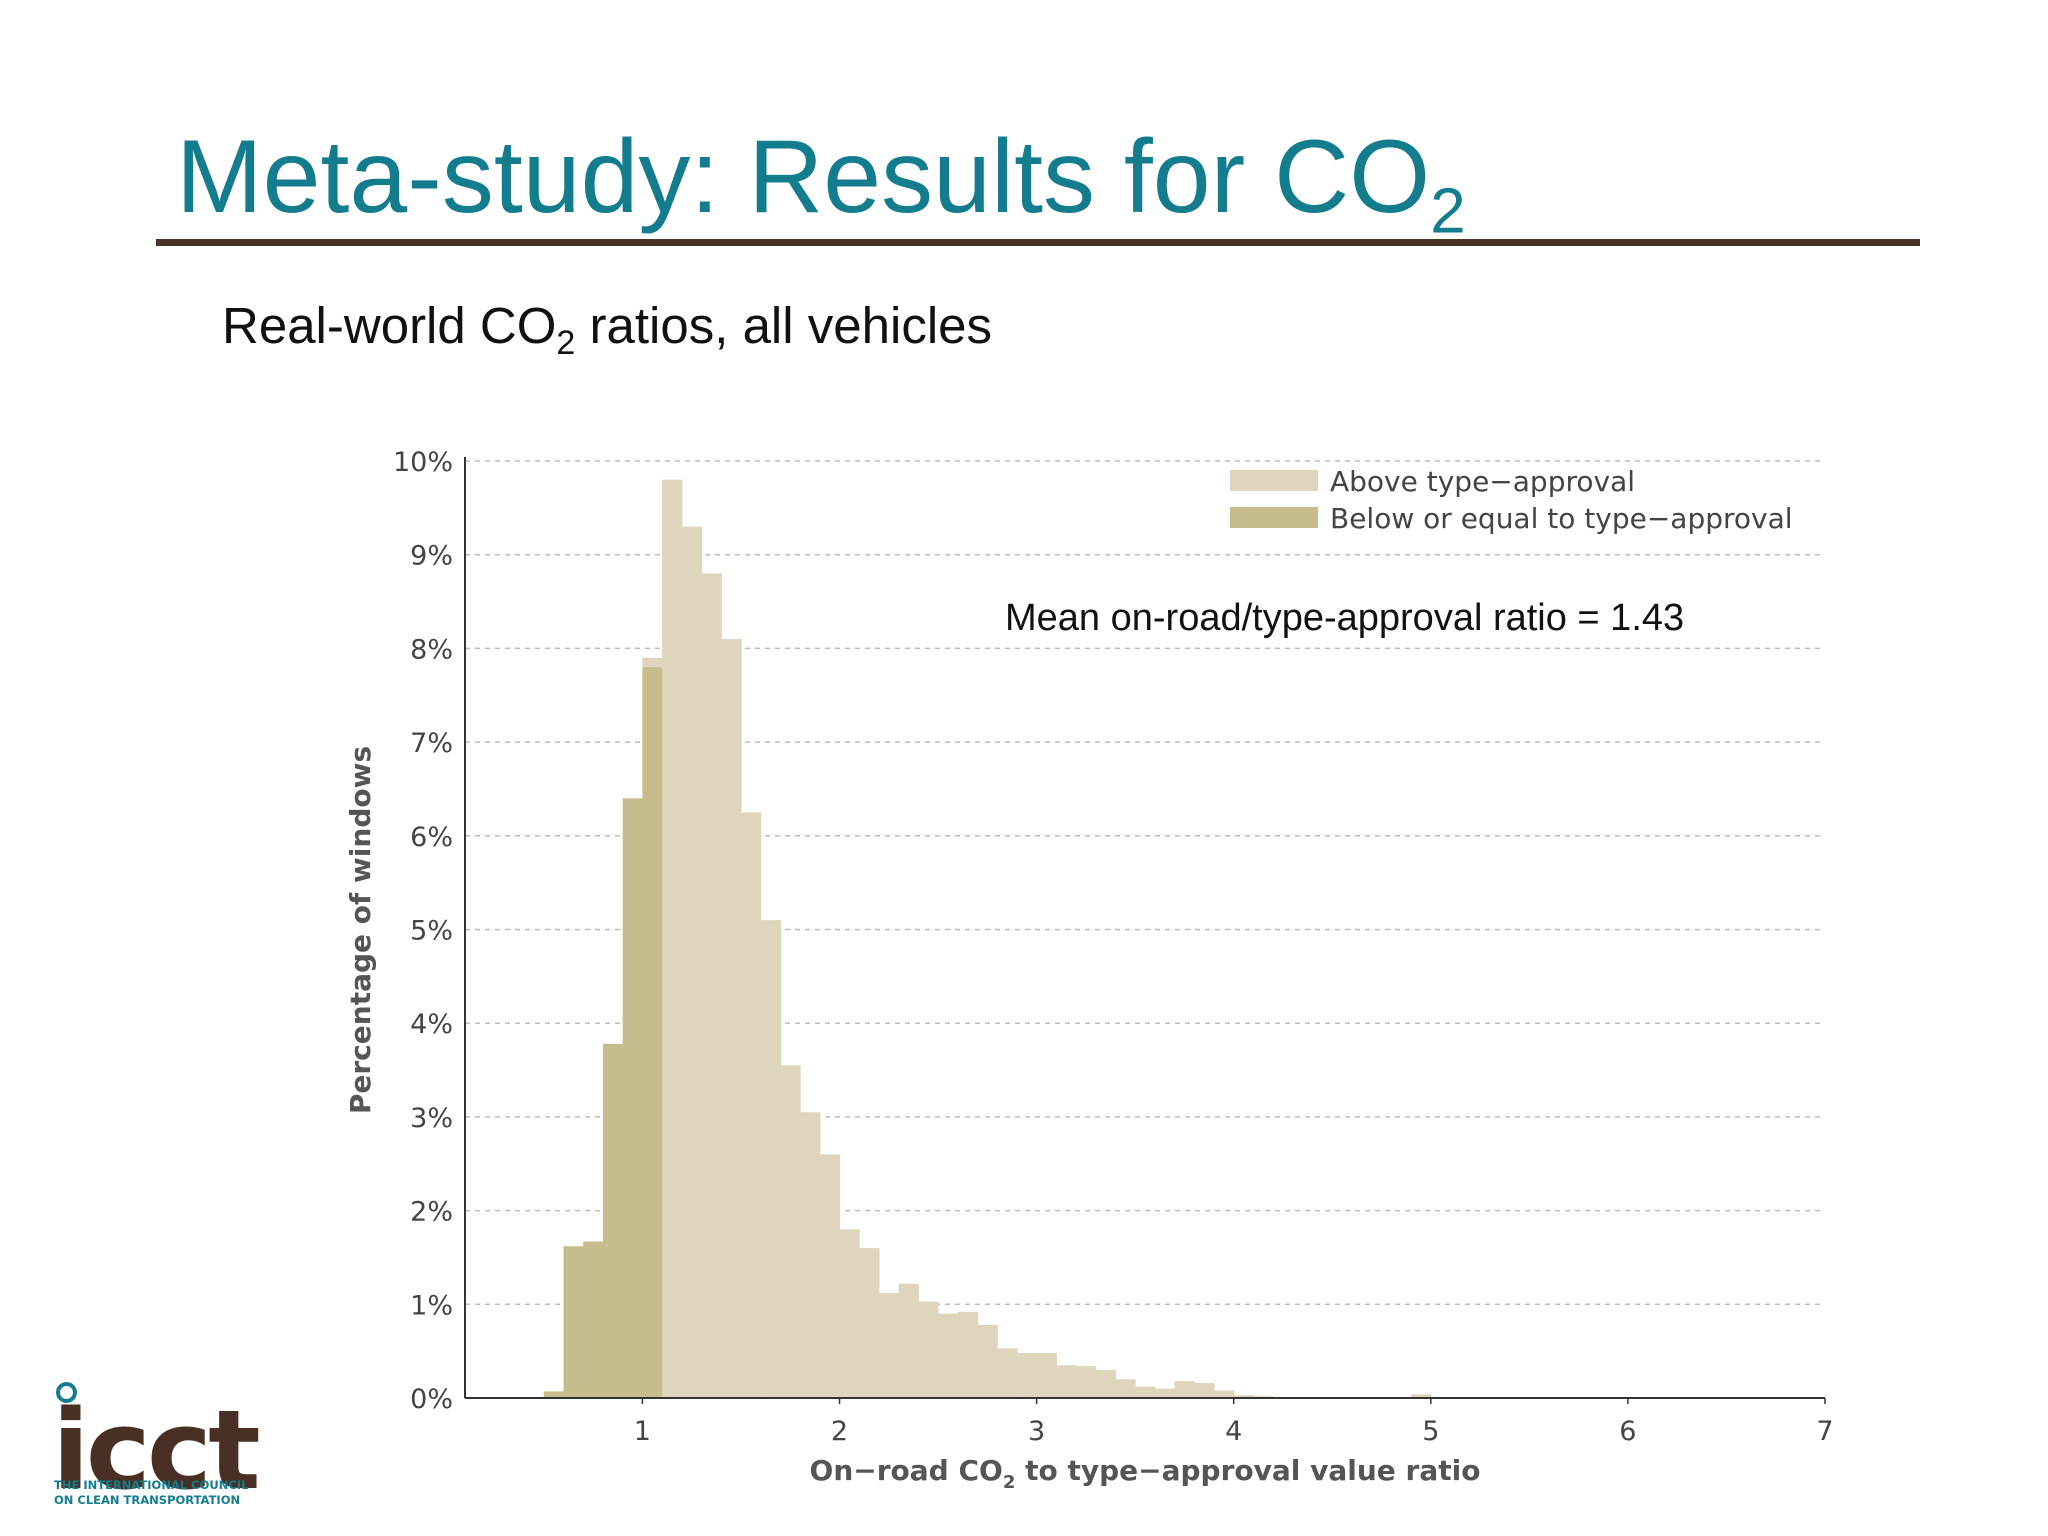 The height and width of the screenshot is (1536, 2048). Describe the element at coordinates (554, 1394) in the screenshot. I see `bar-below-0.5` at that location.